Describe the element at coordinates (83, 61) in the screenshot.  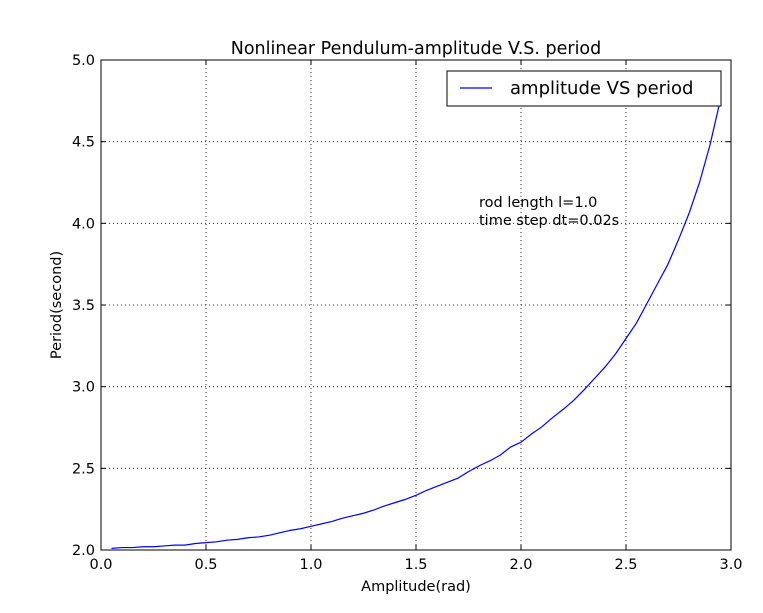
I see `y-tick-label: 5.0` at that location.